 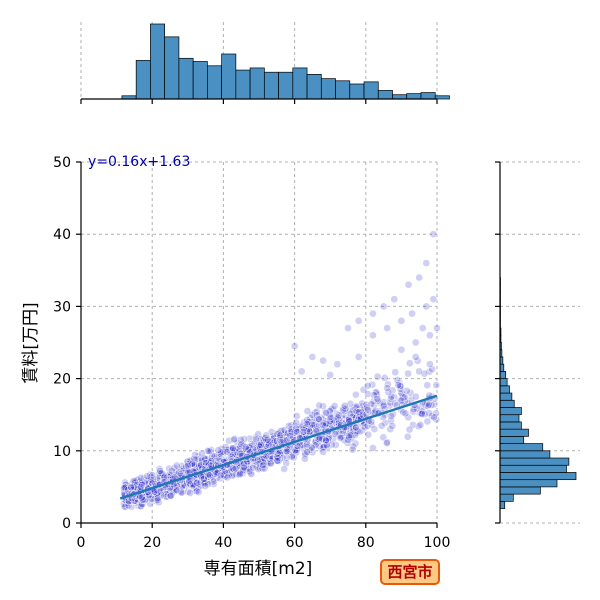 What do you see at coordinates (295, 543) in the screenshot?
I see `x-tick-label: 60` at bounding box center [295, 543].